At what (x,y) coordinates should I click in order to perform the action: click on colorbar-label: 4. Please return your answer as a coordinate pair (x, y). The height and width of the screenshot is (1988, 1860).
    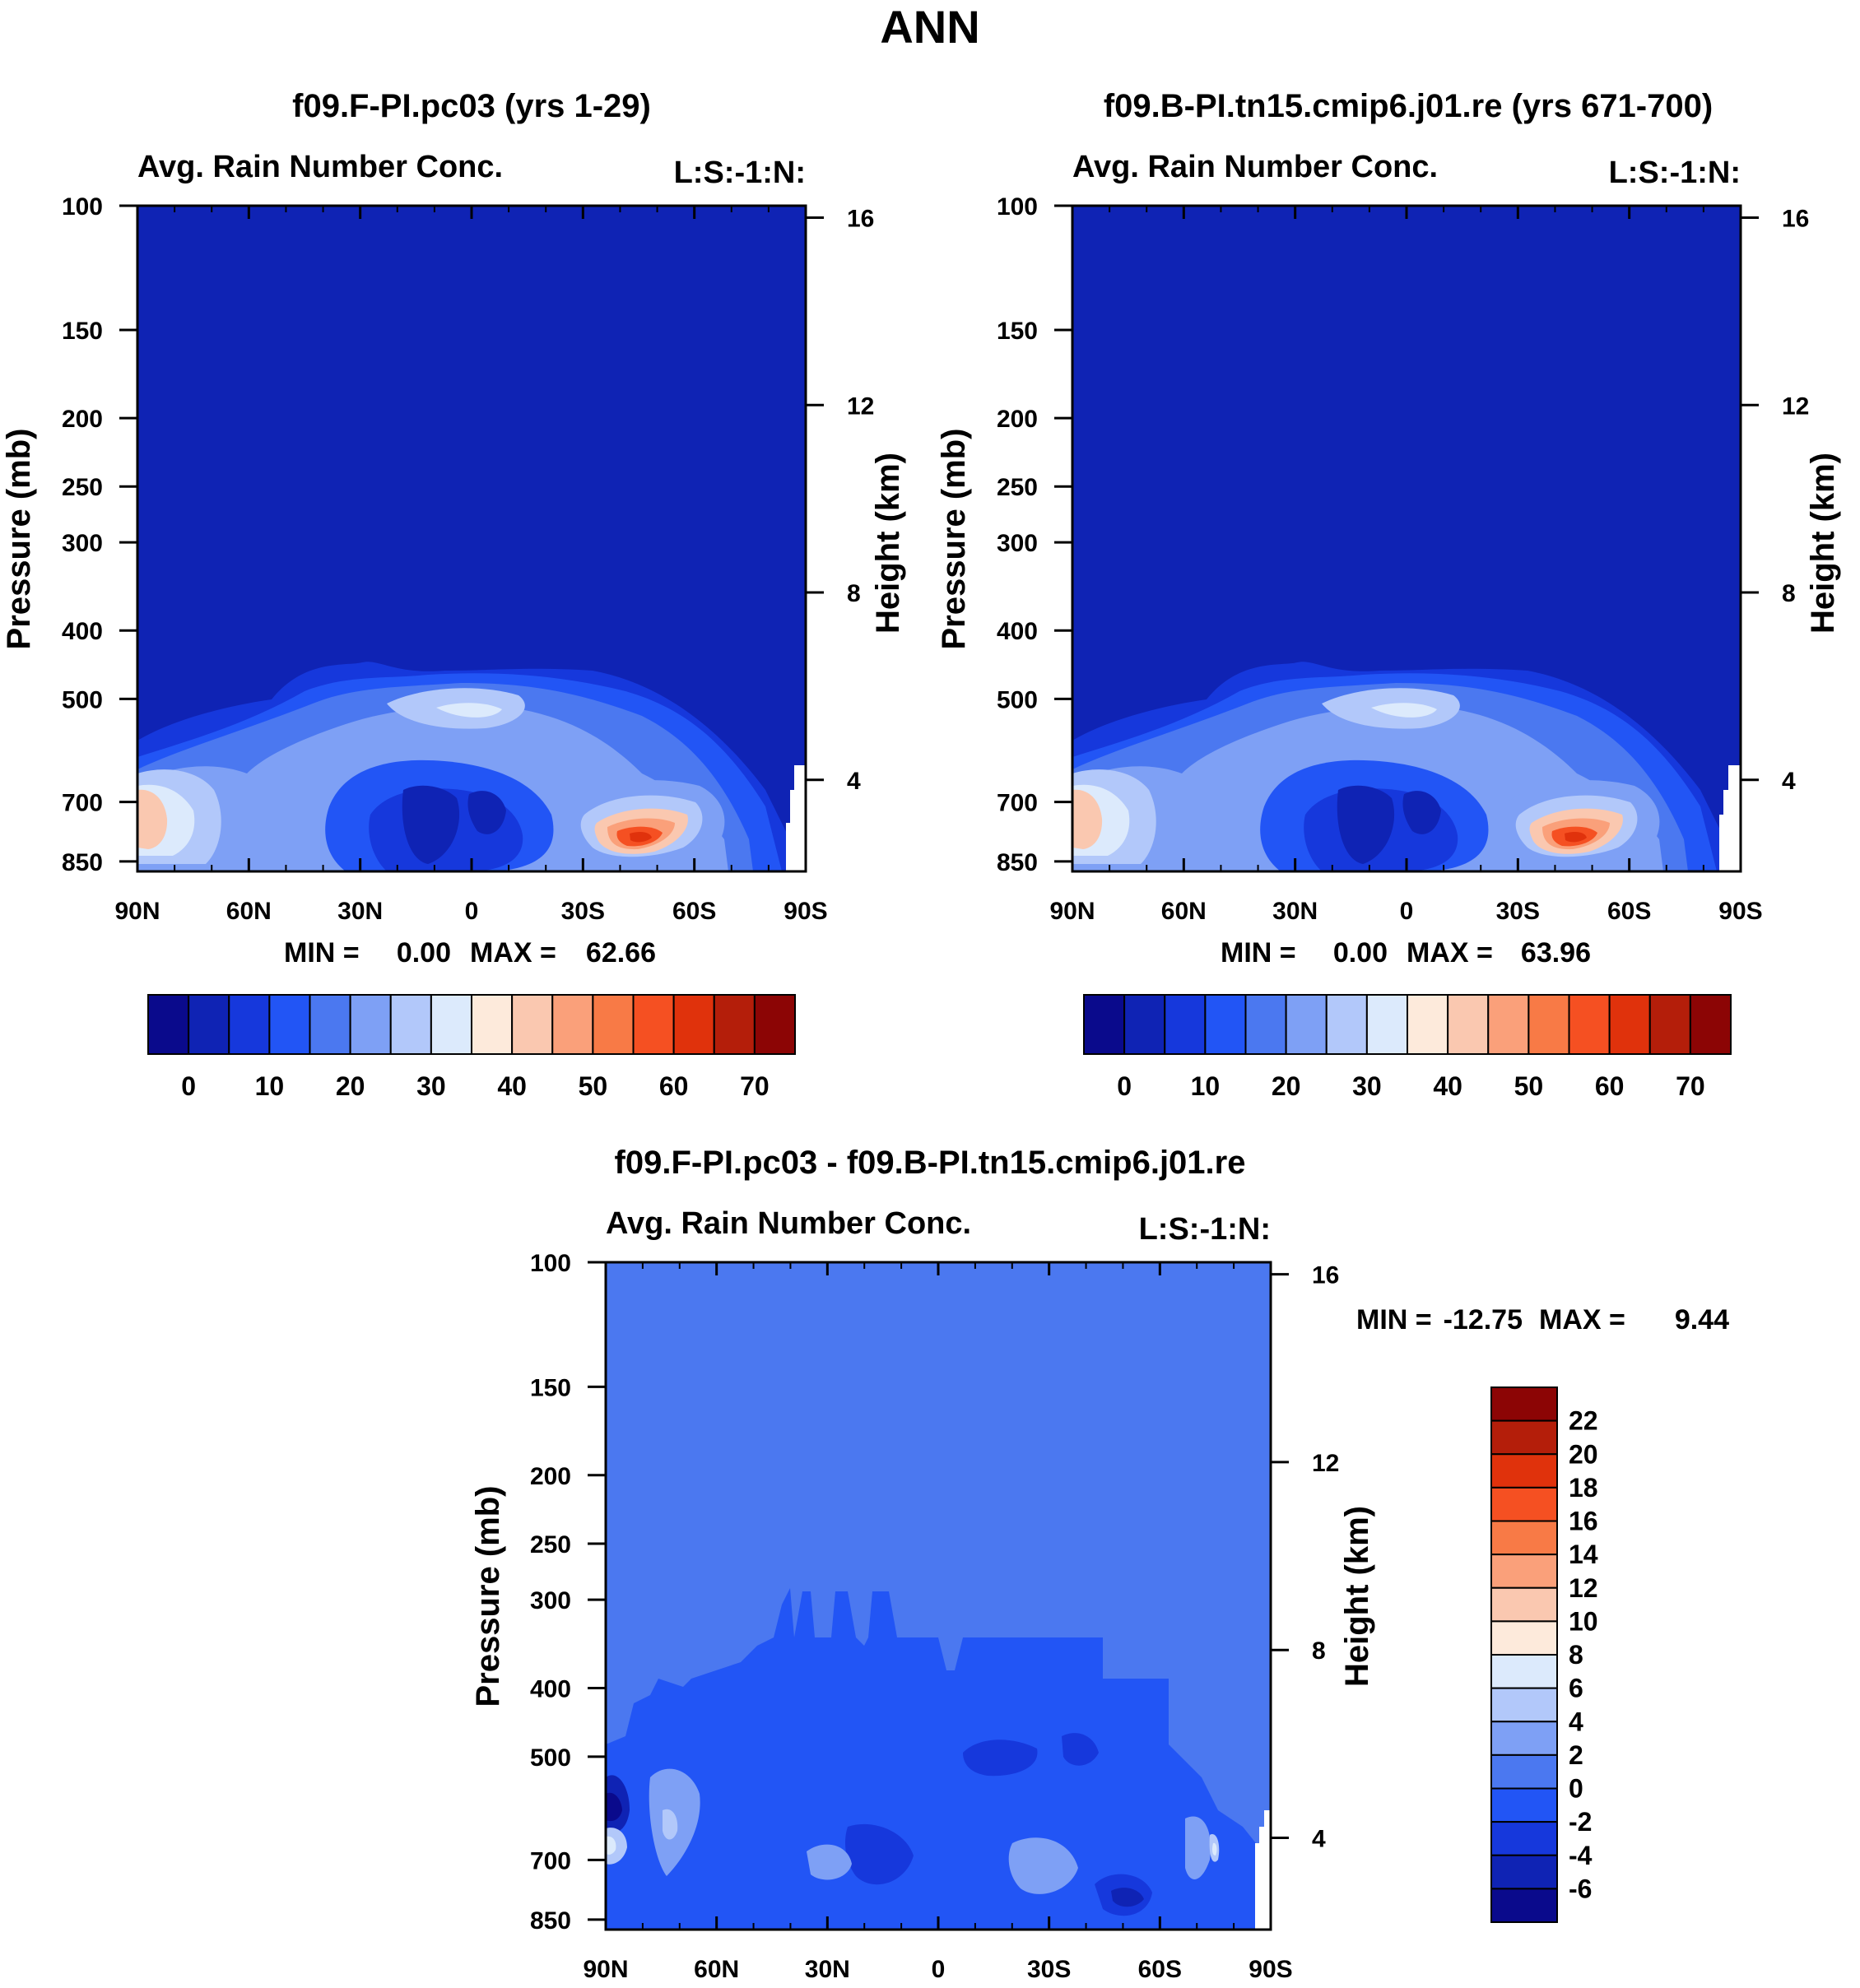
    Looking at the image, I should click on (1576, 1721).